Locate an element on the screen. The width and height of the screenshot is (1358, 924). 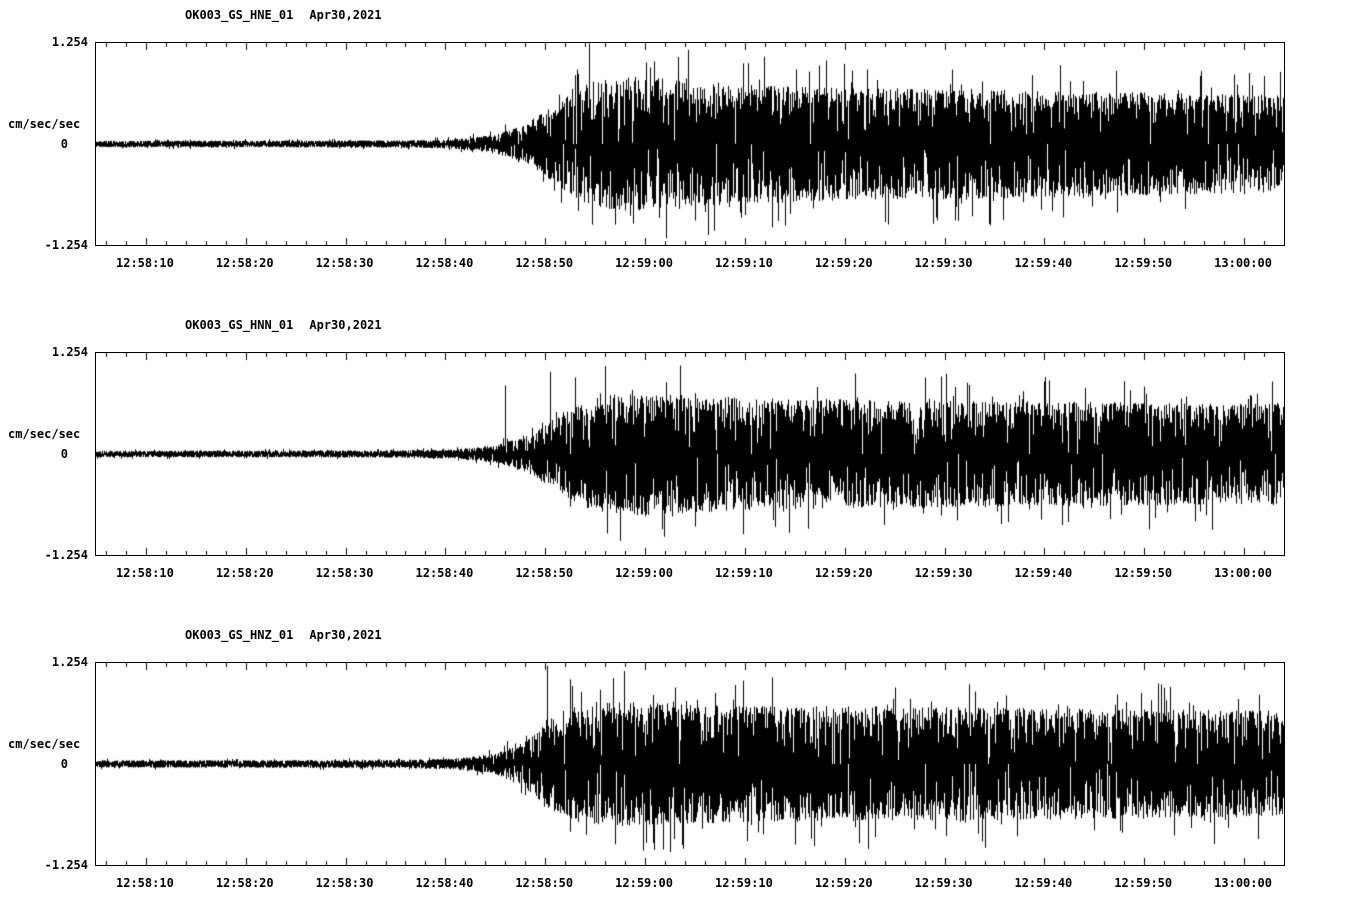
trace-title: OK003_GS_HNZ_01 Apr30,2021 is located at coordinates (283, 635).